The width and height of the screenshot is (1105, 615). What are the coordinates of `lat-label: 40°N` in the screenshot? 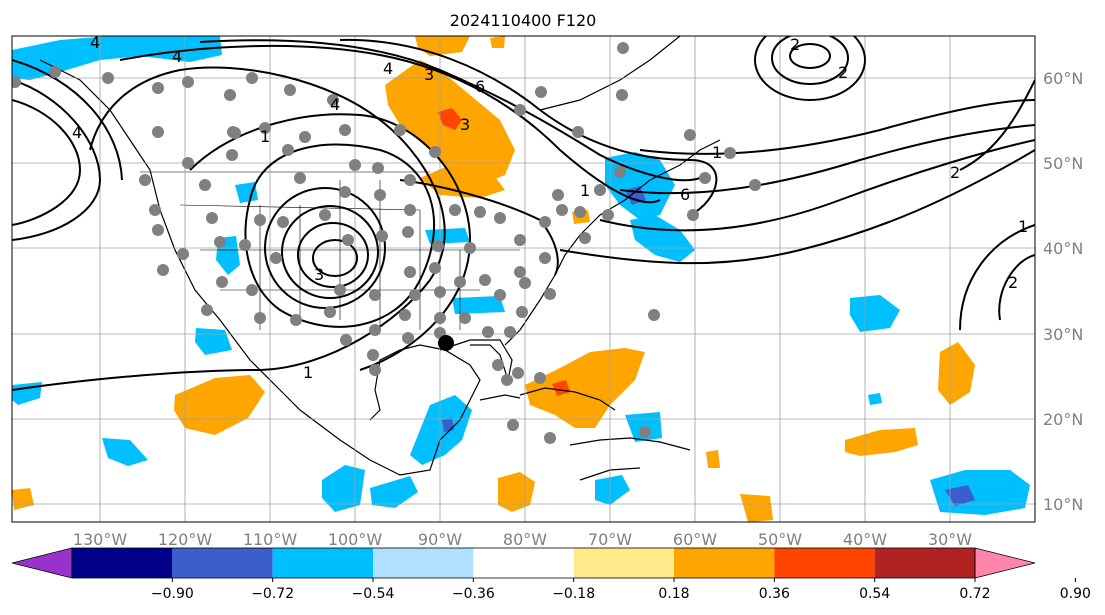 It's located at (1063, 248).